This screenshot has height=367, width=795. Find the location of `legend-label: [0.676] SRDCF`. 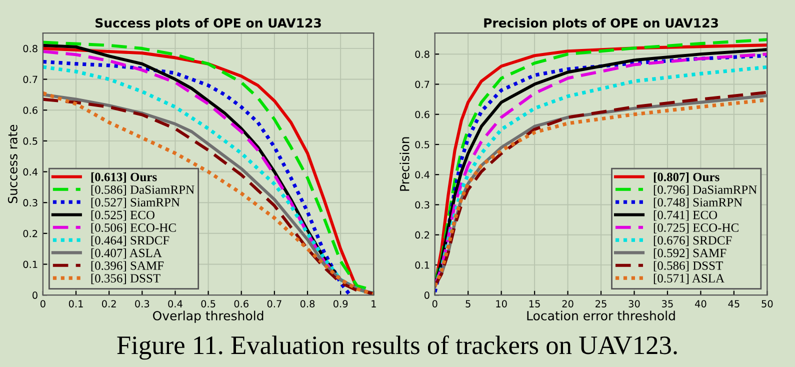

legend-label: [0.676] SRDCF is located at coordinates (693, 241).